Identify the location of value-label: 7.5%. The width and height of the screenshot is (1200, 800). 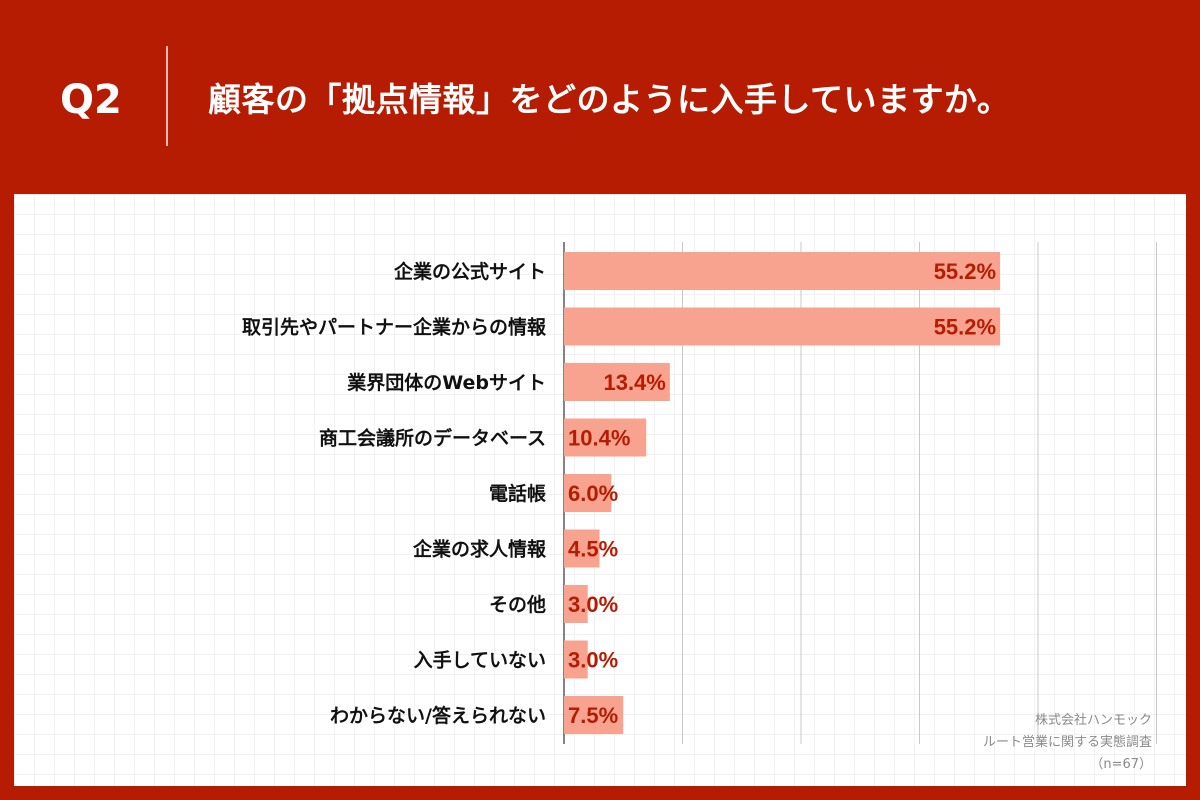
(593, 715).